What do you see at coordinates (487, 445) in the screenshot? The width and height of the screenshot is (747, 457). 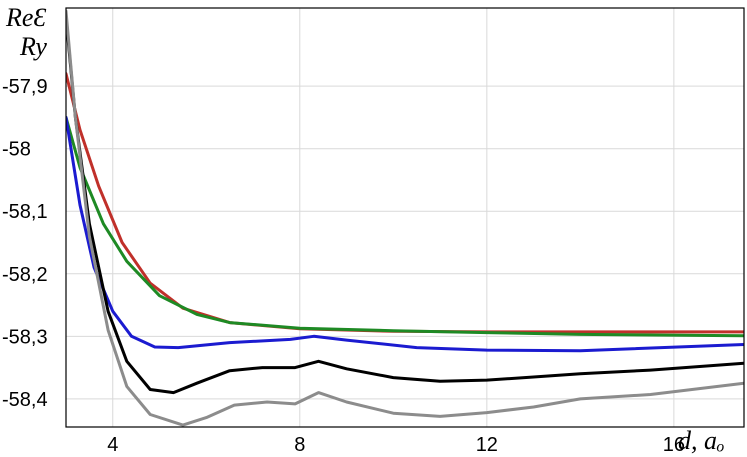 I see `x-tick-label: 12` at bounding box center [487, 445].